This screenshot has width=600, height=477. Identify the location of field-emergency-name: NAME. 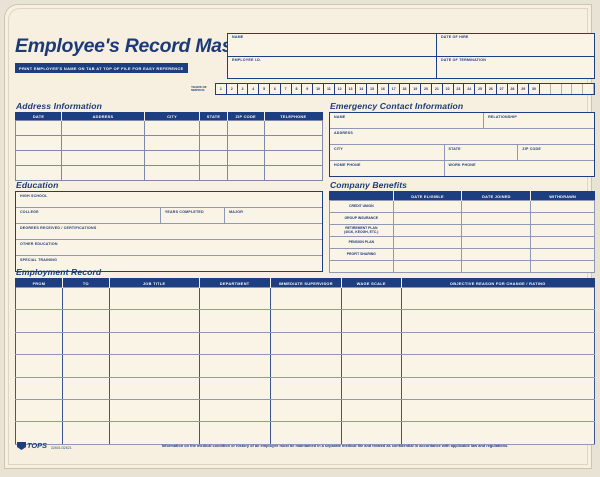
(406, 120).